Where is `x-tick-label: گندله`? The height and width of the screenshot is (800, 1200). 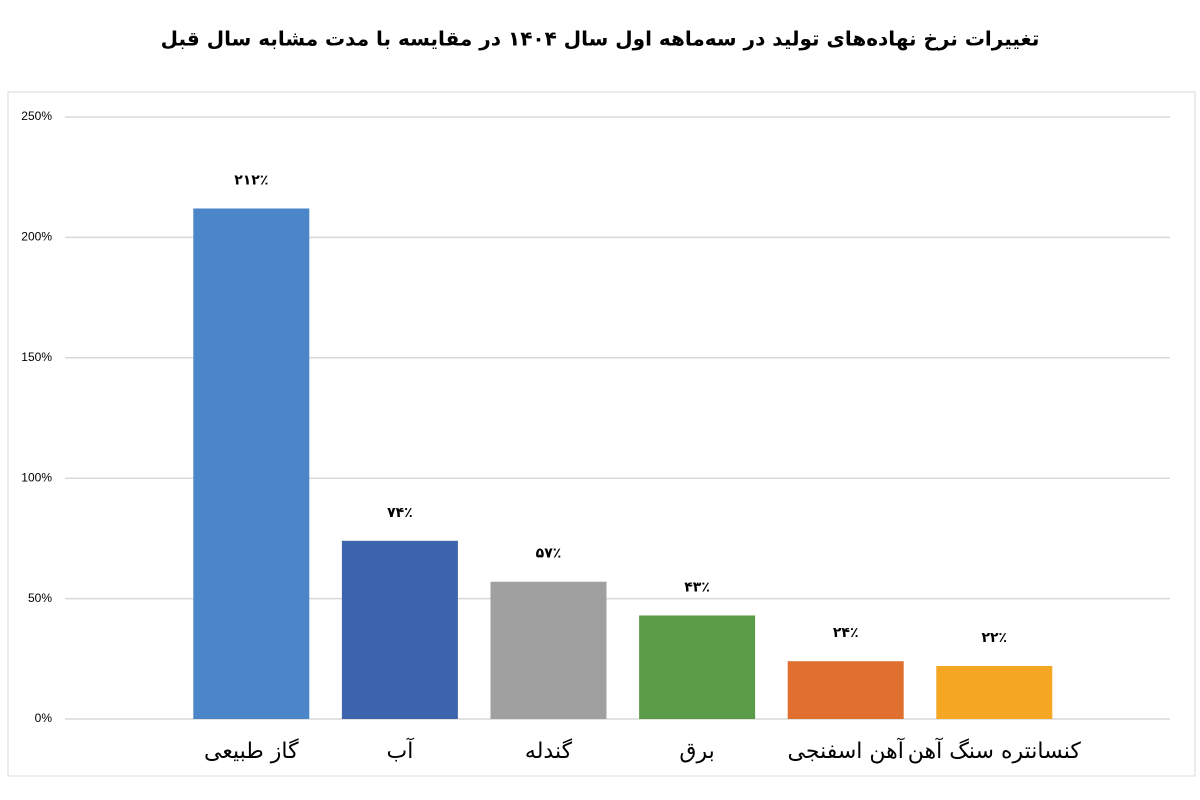
x-tick-label: گندله is located at coordinates (549, 751).